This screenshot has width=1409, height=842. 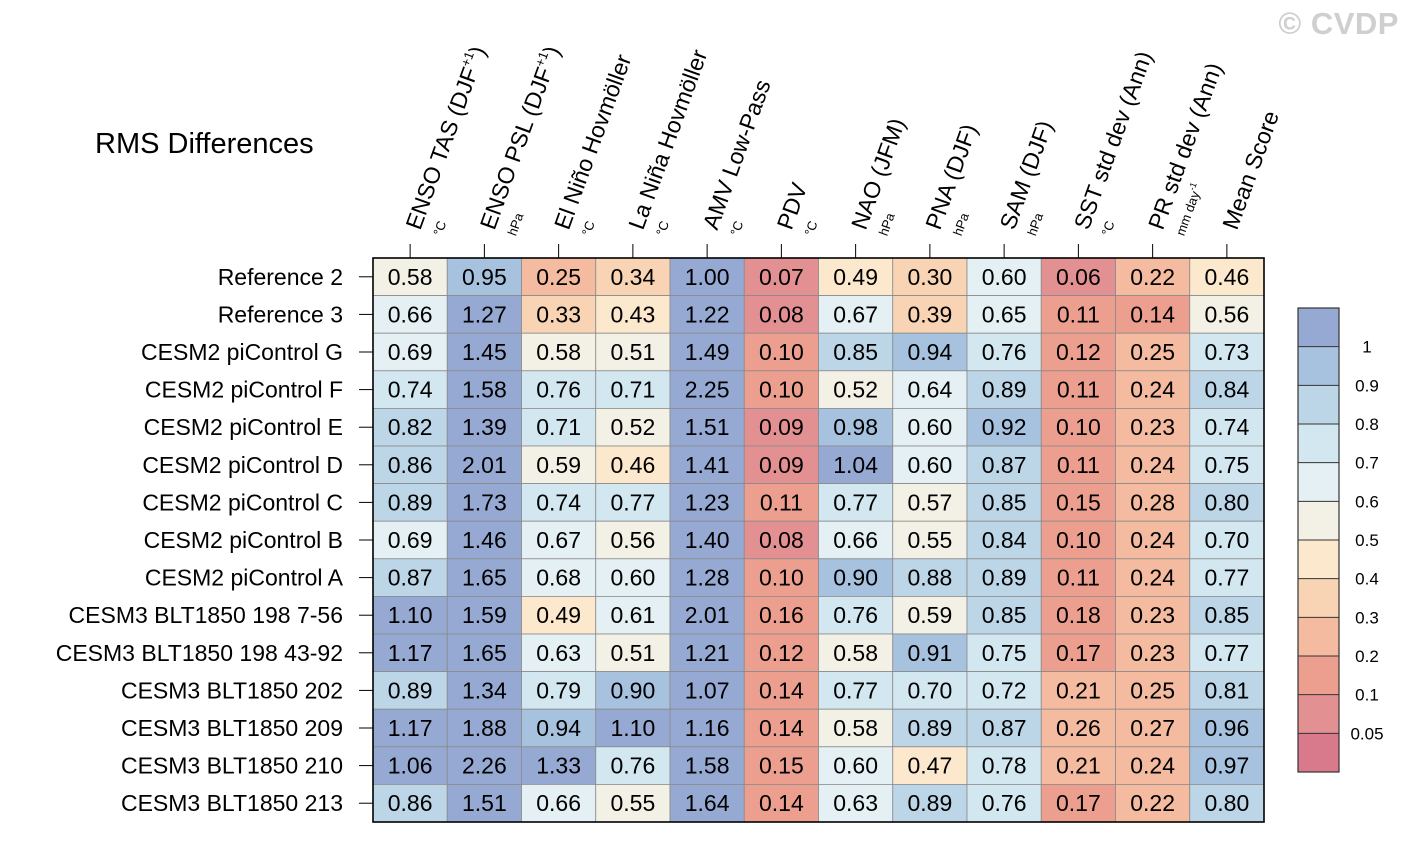 I want to click on cell-value-label: 0.51, so click(x=632, y=352).